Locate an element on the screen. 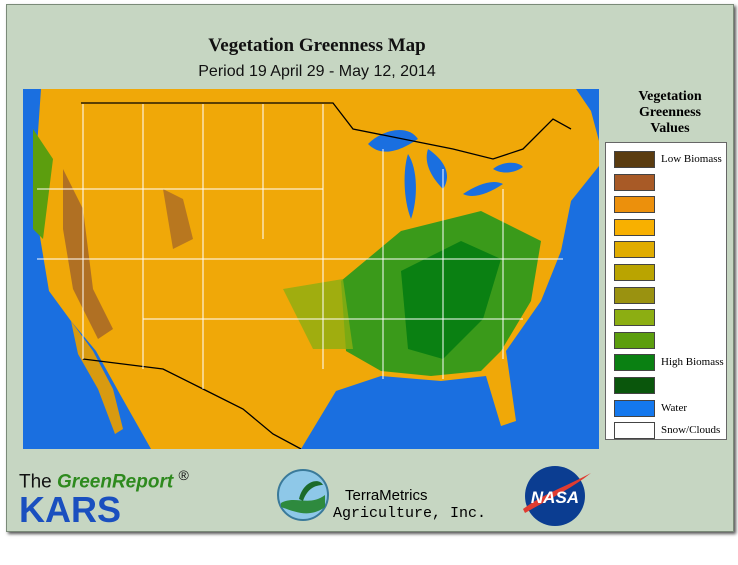  nasa: NASA is located at coordinates (555, 497).